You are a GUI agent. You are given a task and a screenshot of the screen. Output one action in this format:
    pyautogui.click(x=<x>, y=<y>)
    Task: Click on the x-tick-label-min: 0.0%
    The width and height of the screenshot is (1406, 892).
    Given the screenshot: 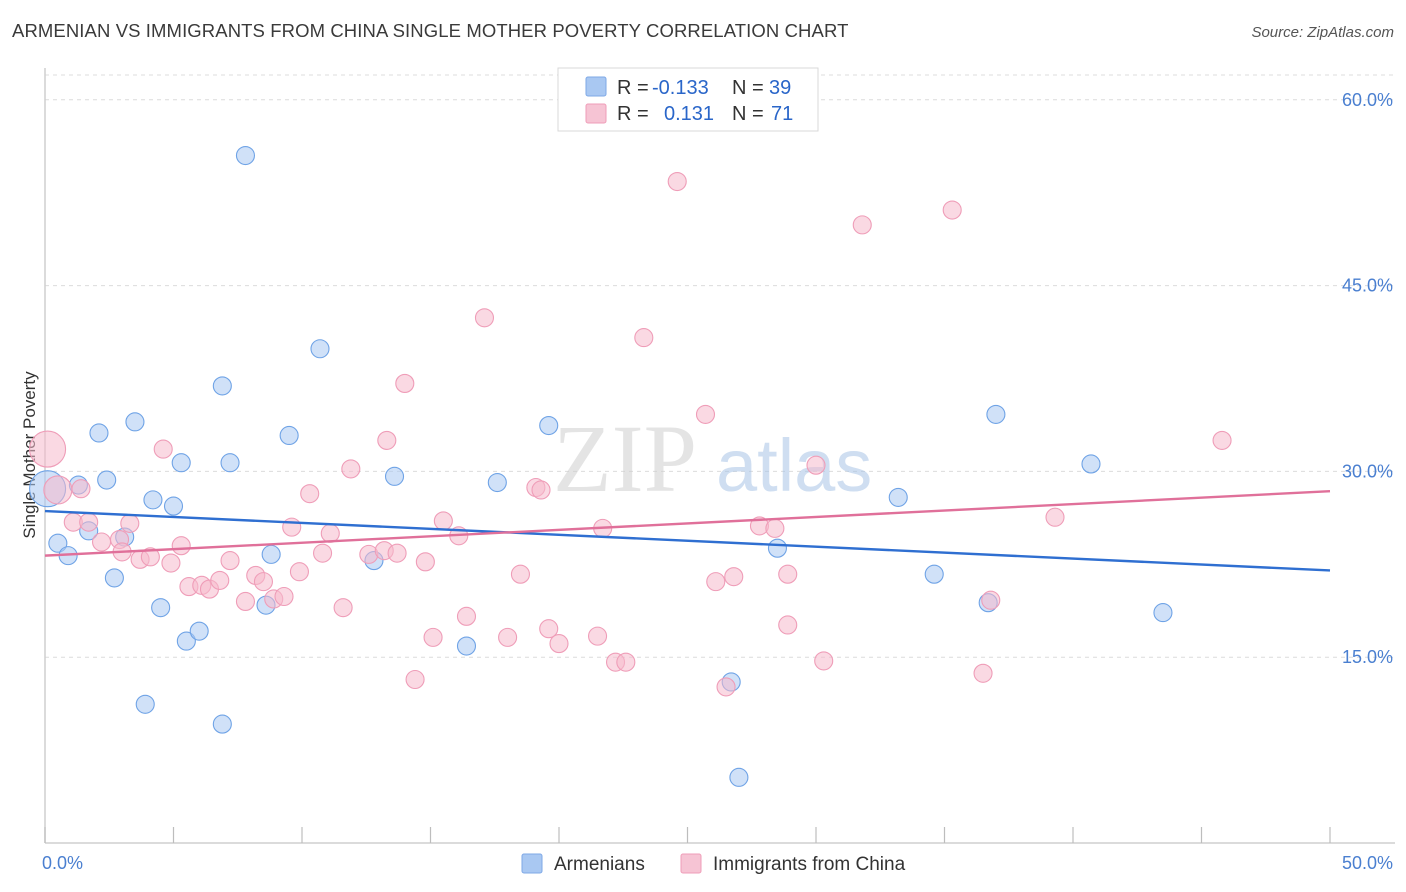 What is the action you would take?
    pyautogui.click(x=62, y=863)
    